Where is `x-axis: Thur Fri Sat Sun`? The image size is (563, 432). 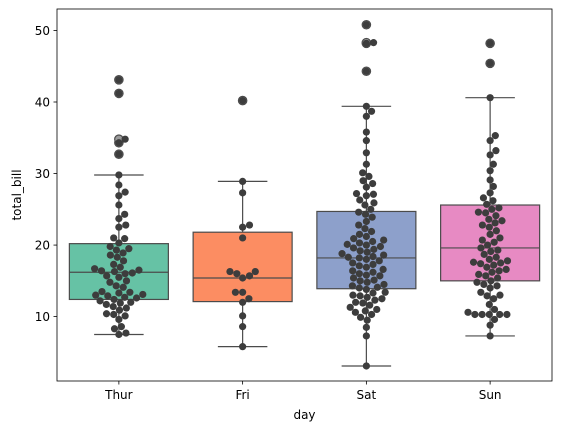
x-axis: Thur Fri Sat Sun is located at coordinates (303, 391).